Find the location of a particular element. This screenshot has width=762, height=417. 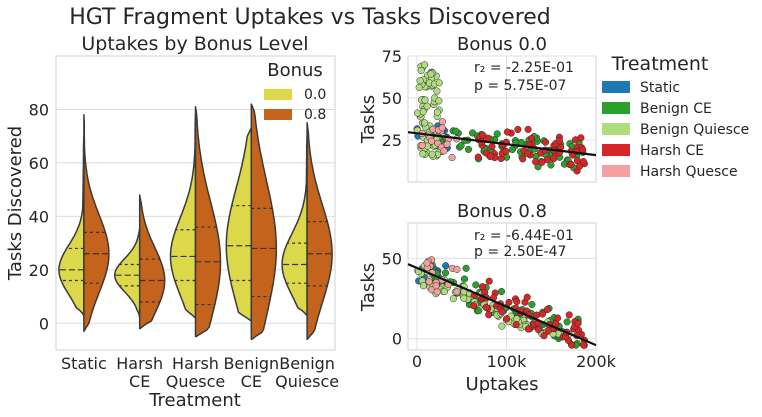

scatter-bottom-y-tick-labels: 0 50 is located at coordinates (392, 298).